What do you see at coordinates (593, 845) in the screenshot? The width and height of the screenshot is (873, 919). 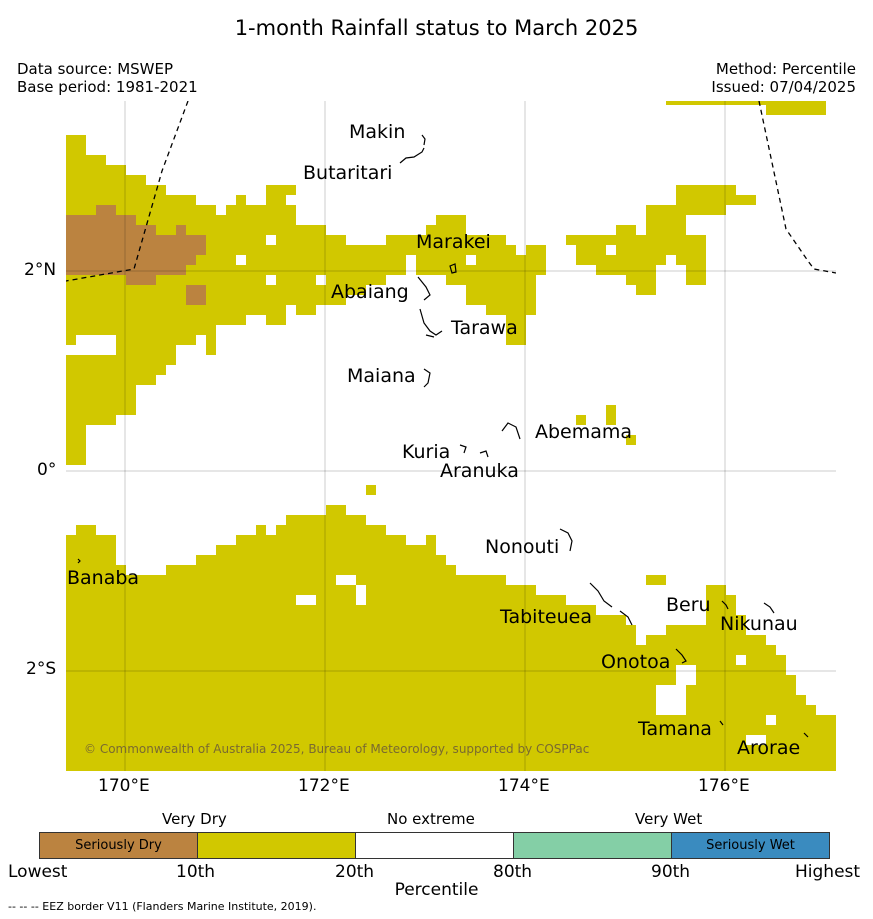 I see `colorbar-very-wet` at bounding box center [593, 845].